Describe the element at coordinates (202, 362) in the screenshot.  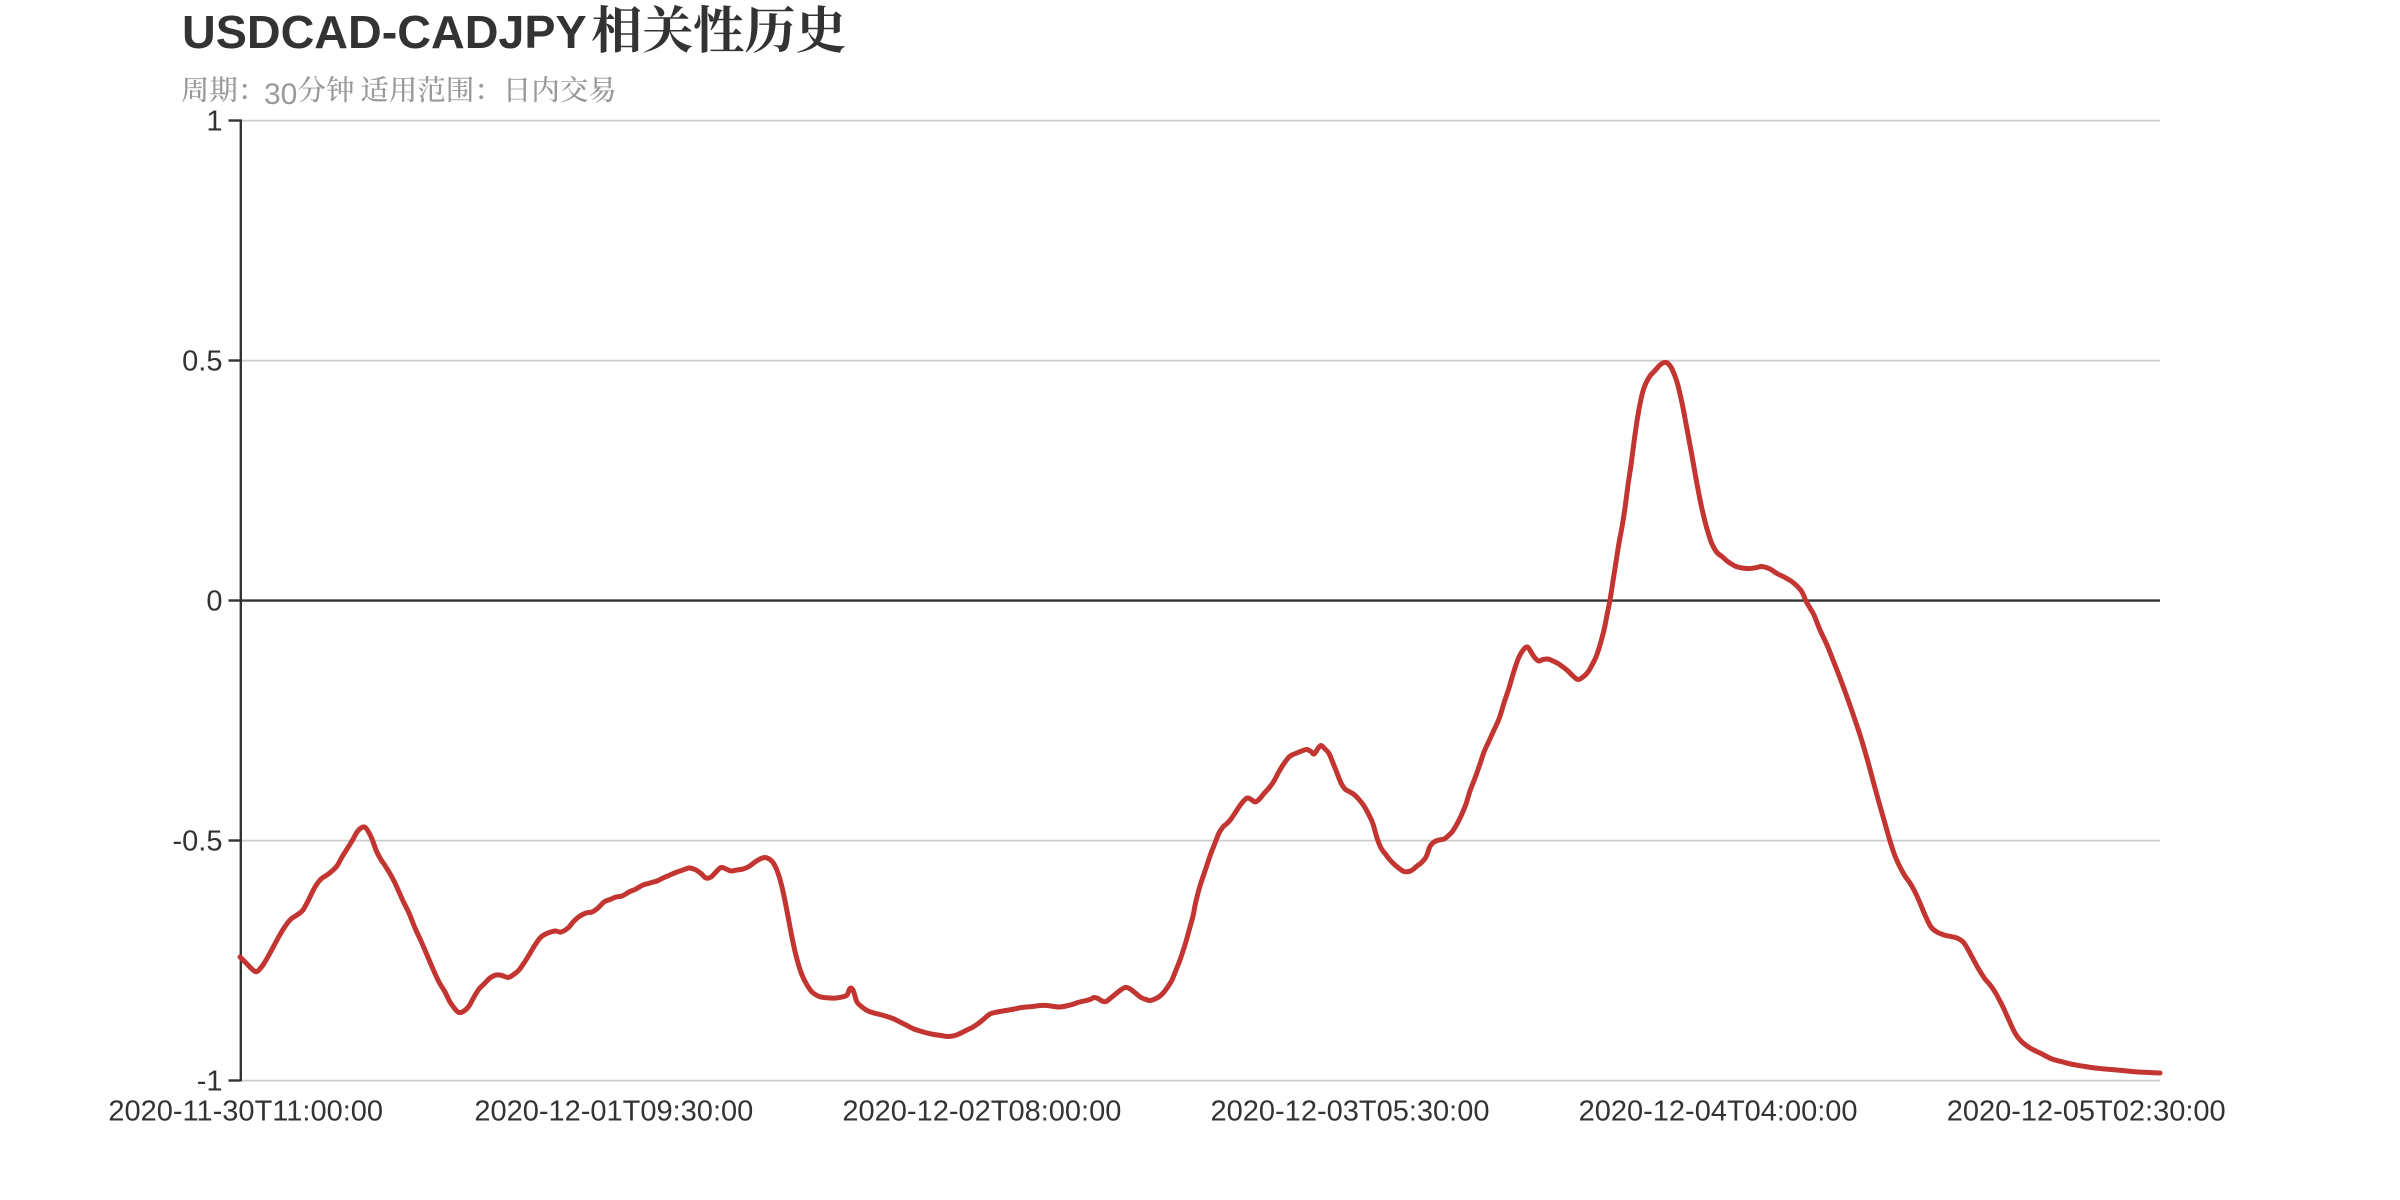
I see `svg-text: 0.5` at that location.